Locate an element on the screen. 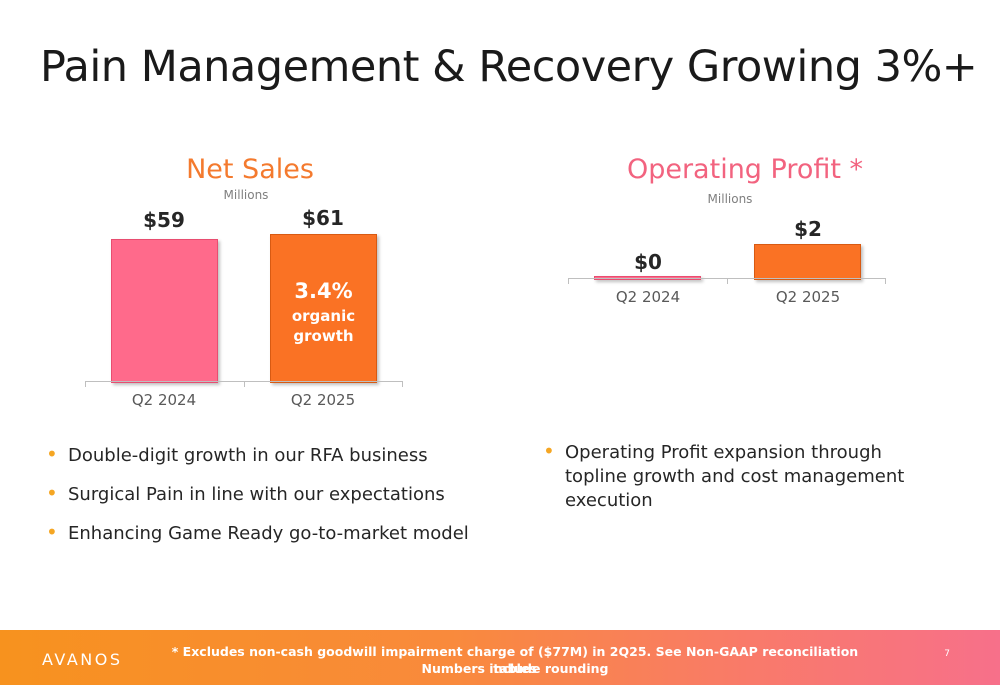 The image size is (1000, 685). organic-growth-pct: 3.4% is located at coordinates (323, 291).